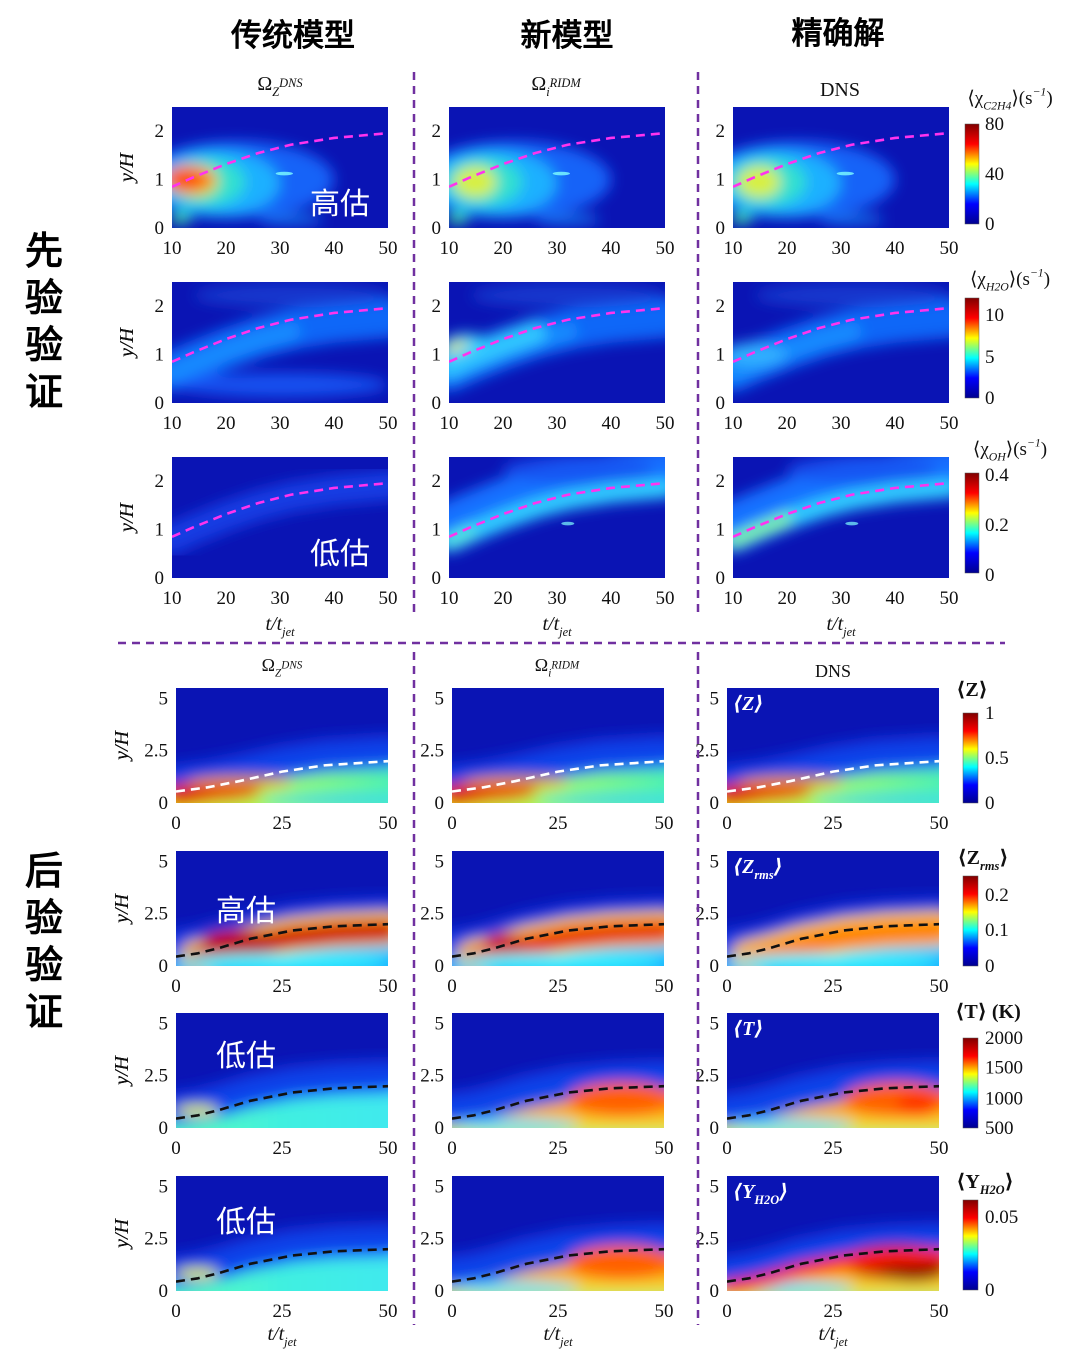  I want to click on column-title-part: DNS, so click(833, 671).